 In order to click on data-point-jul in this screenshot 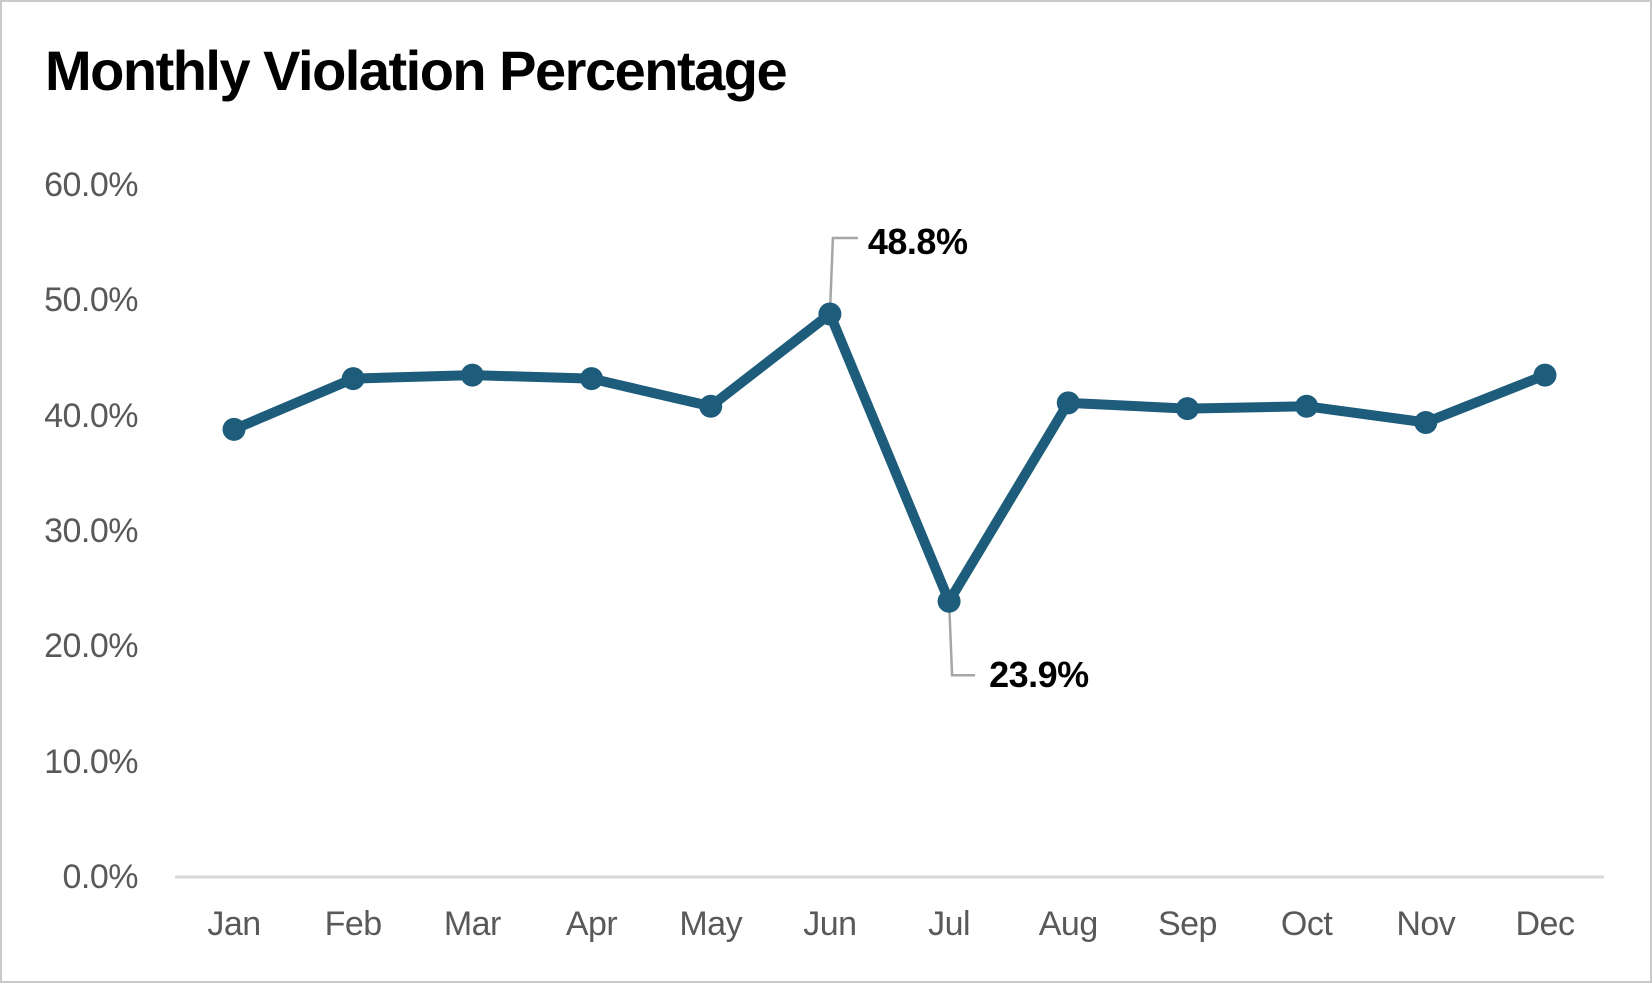, I will do `click(949, 601)`.